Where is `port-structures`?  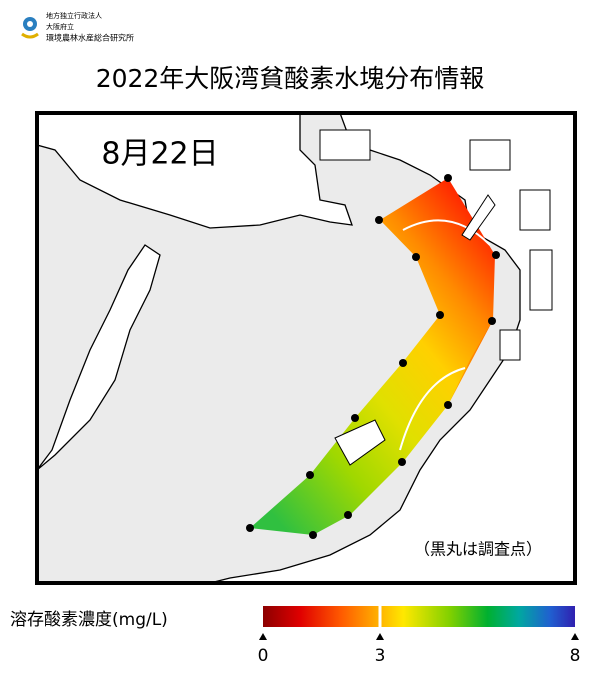
port-structures is located at coordinates (436, 245).